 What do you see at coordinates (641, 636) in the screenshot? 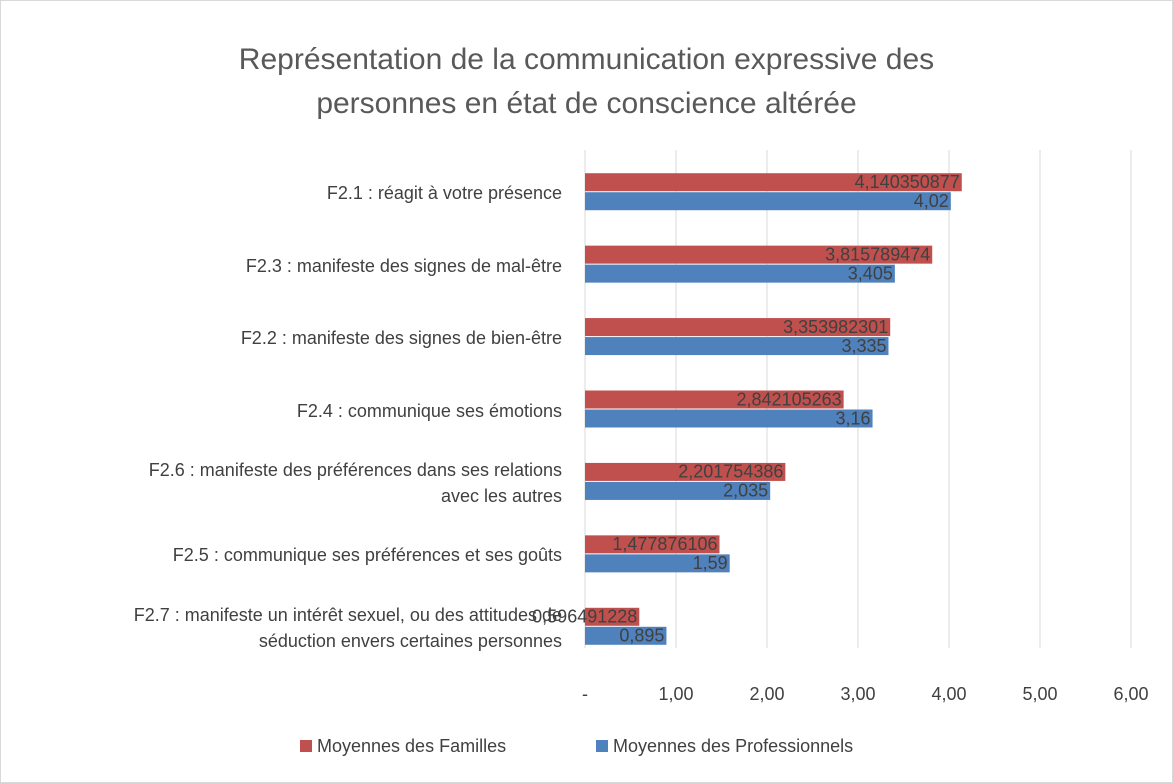
I see `value-label: 0,895` at bounding box center [641, 636].